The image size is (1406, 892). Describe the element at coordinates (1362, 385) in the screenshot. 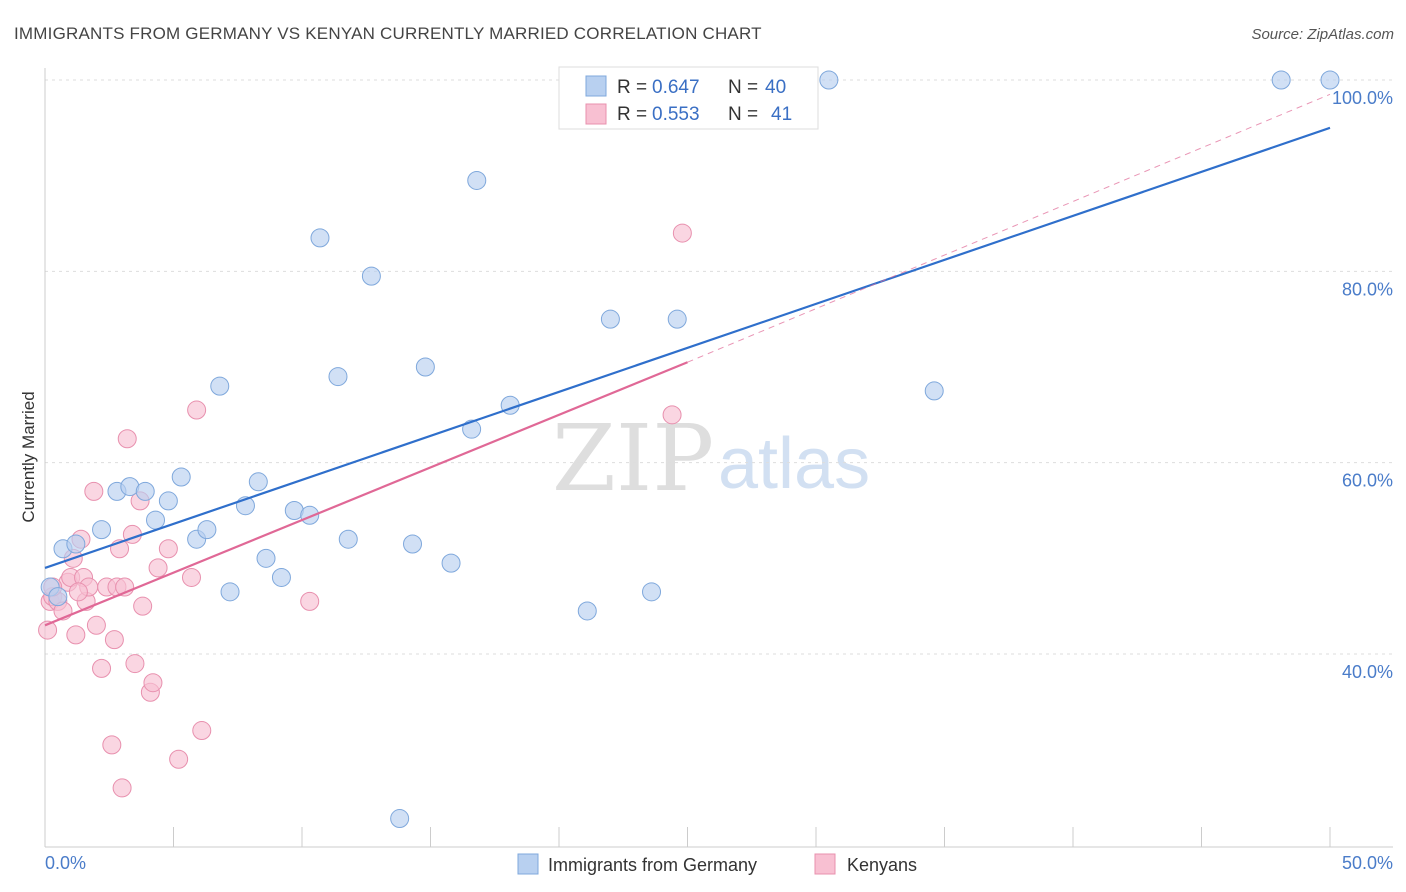

I see `y-tick-labels: 40.0% 60.0% 80.0% 100.0%` at that location.